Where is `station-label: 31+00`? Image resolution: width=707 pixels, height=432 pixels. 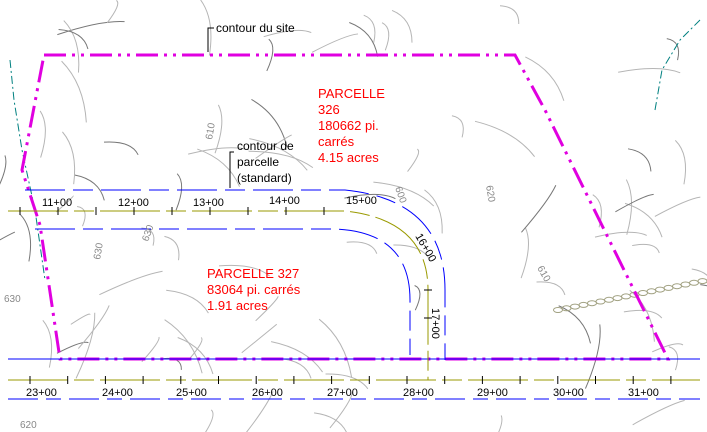 station-label: 31+00 is located at coordinates (643, 393).